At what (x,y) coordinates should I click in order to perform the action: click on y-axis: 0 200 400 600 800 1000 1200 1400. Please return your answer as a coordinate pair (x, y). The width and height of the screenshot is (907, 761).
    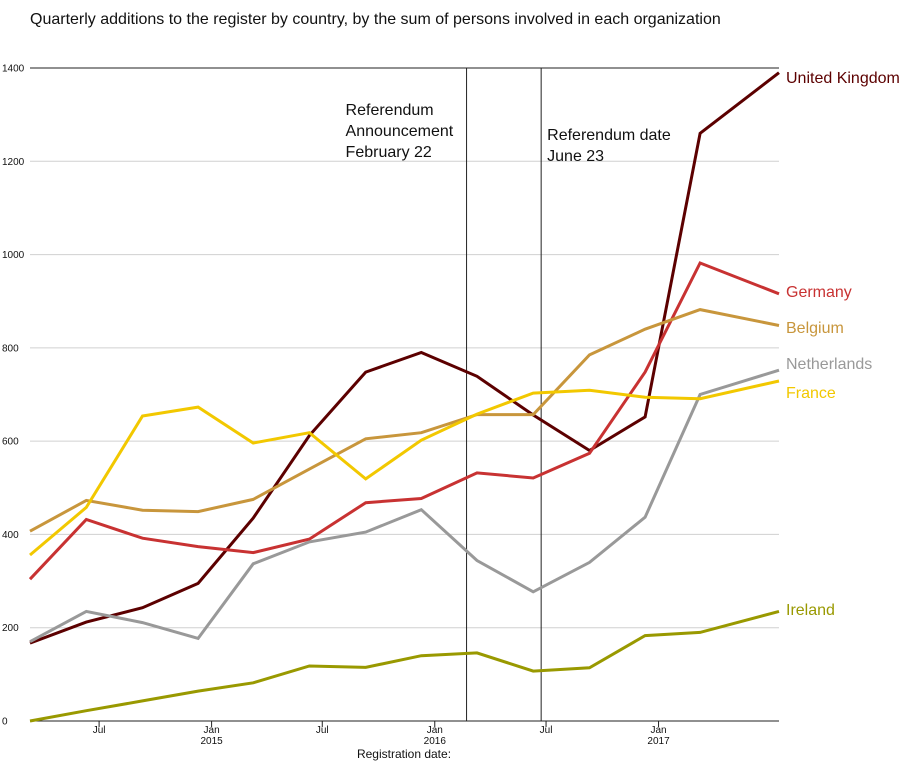
    Looking at the image, I should click on (13, 396).